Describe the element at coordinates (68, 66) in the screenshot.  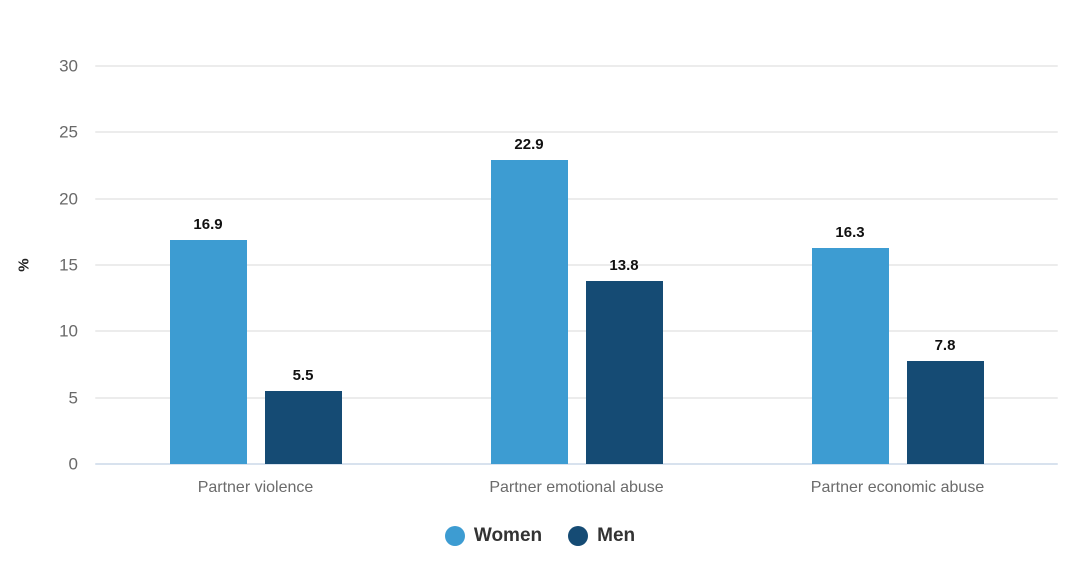
I see `y-tick-label: 30` at that location.